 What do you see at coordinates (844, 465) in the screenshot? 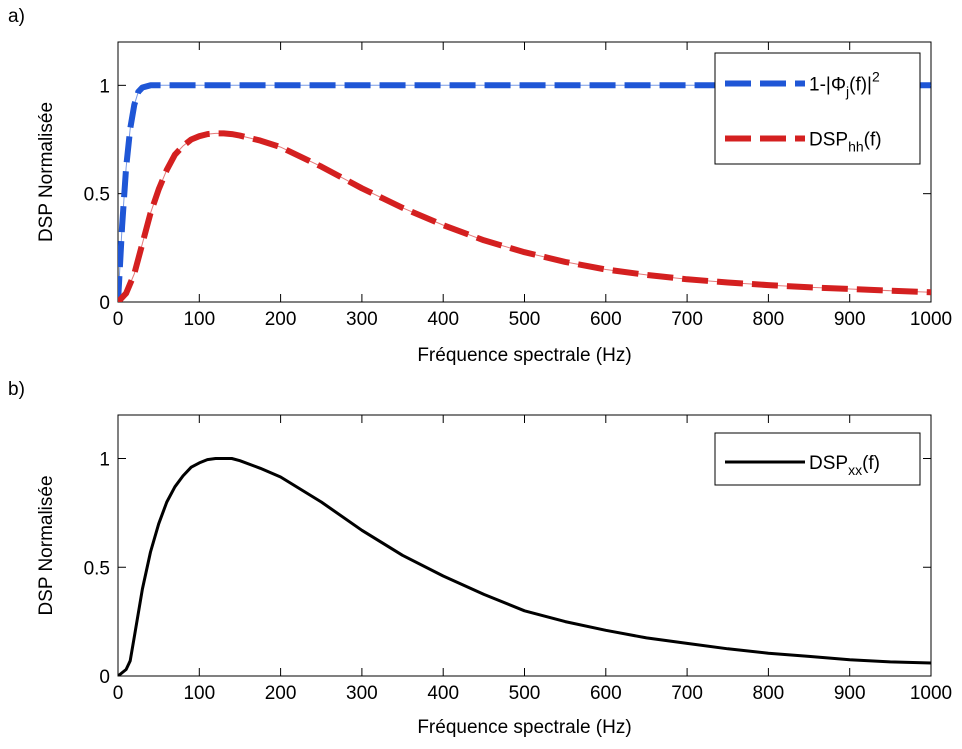
I see `legend-label: DSPxx(f)` at bounding box center [844, 465].